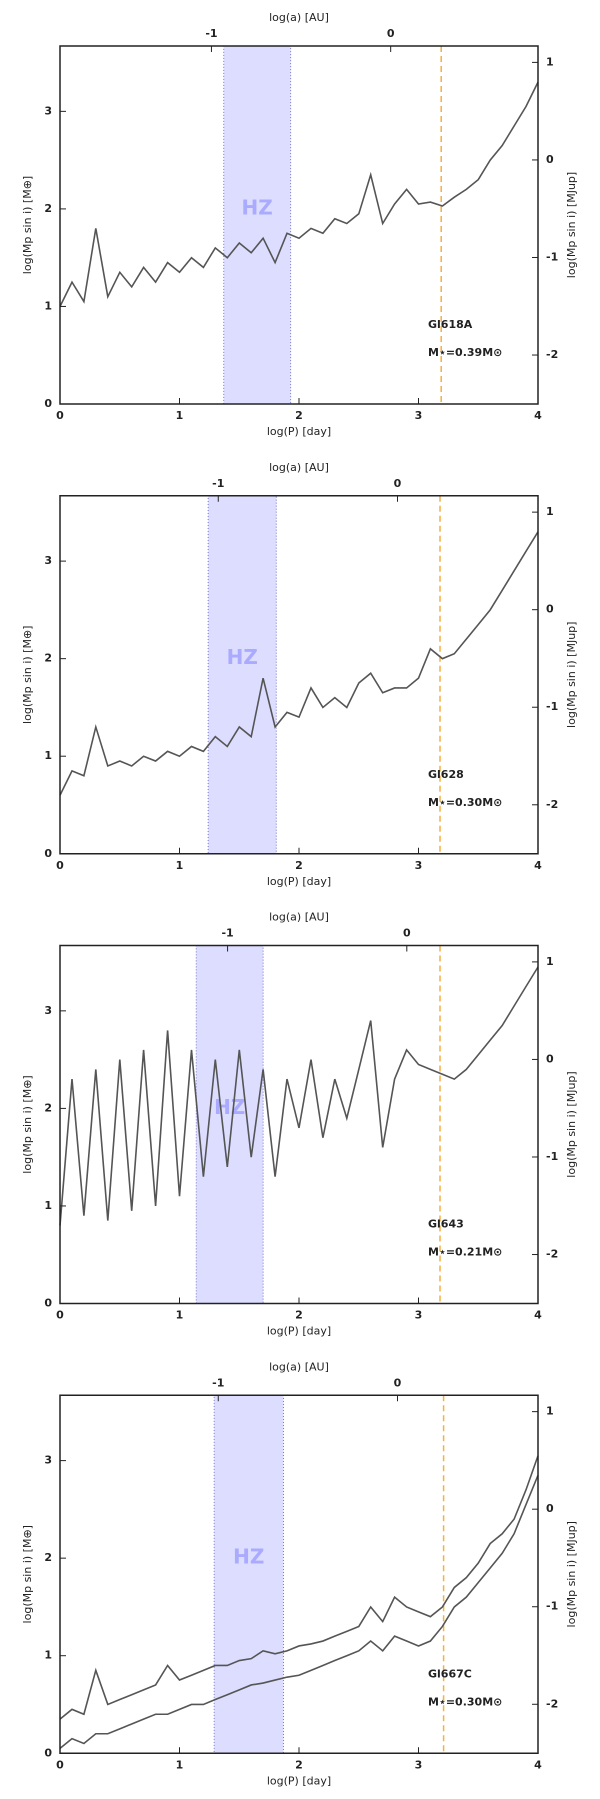 Image resolution: width=600 pixels, height=1799 pixels. Describe the element at coordinates (450, 324) in the screenshot. I see `annotation: Gl618A` at that location.